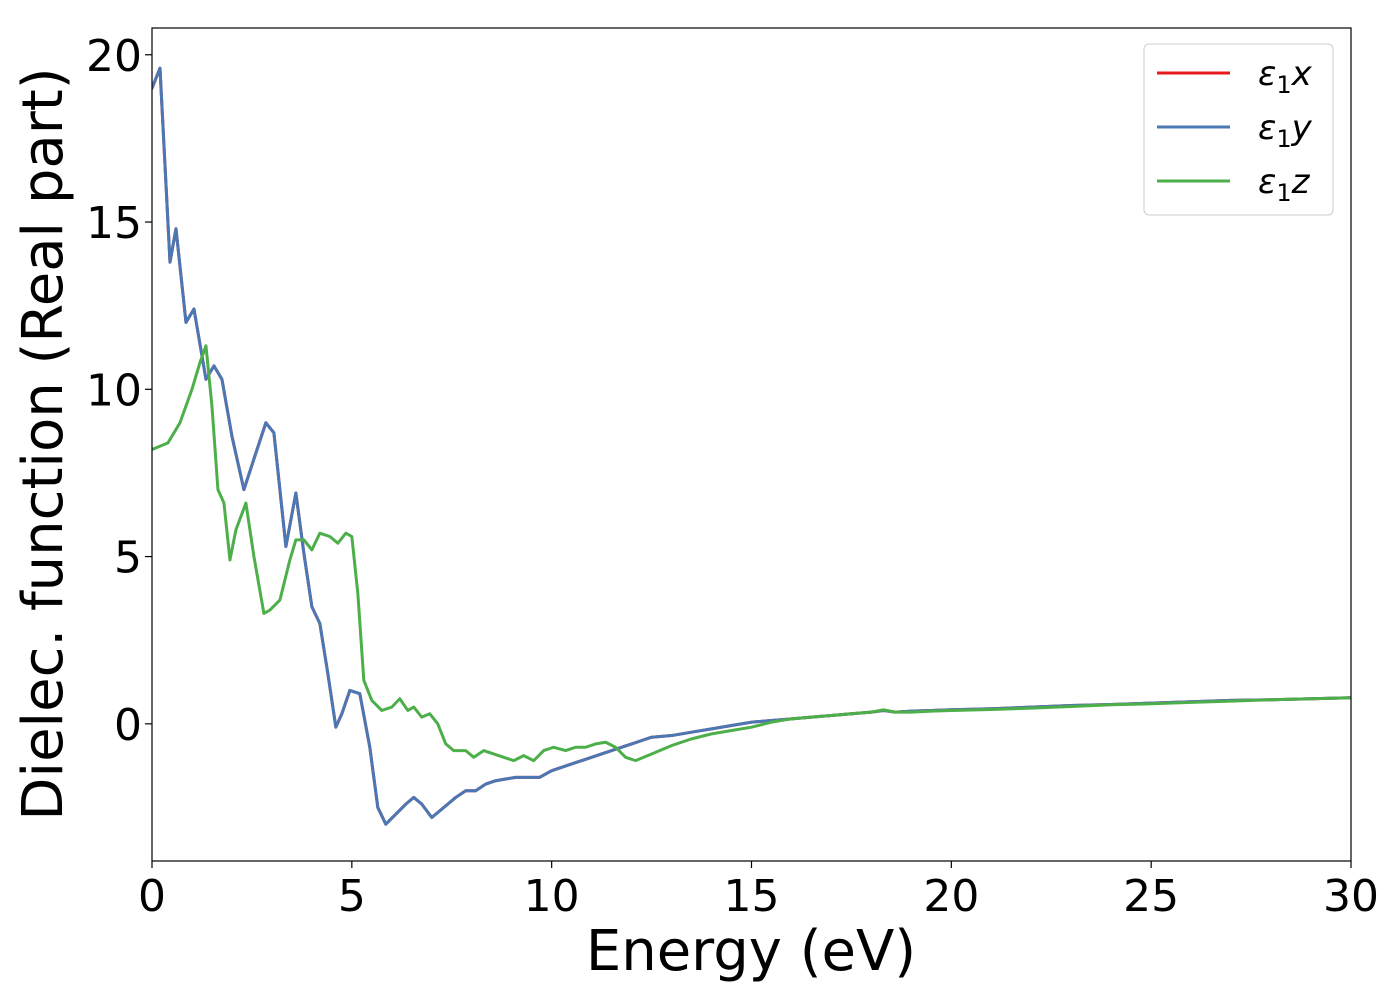 This screenshot has width=1400, height=1000. I want to click on legend: ε1x ε1y ε1z, so click(1238, 129).